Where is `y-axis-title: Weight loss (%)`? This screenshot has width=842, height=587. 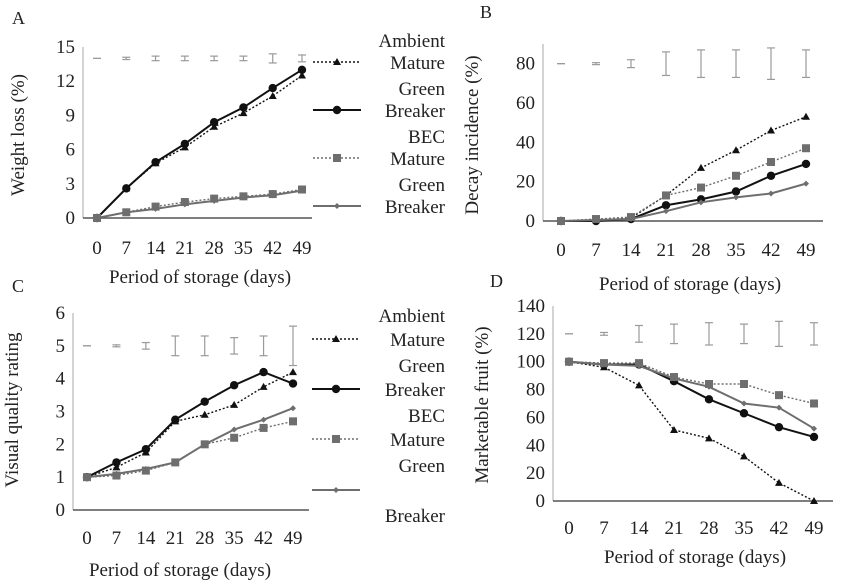
y-axis-title: Weight loss (%) is located at coordinates (18, 135).